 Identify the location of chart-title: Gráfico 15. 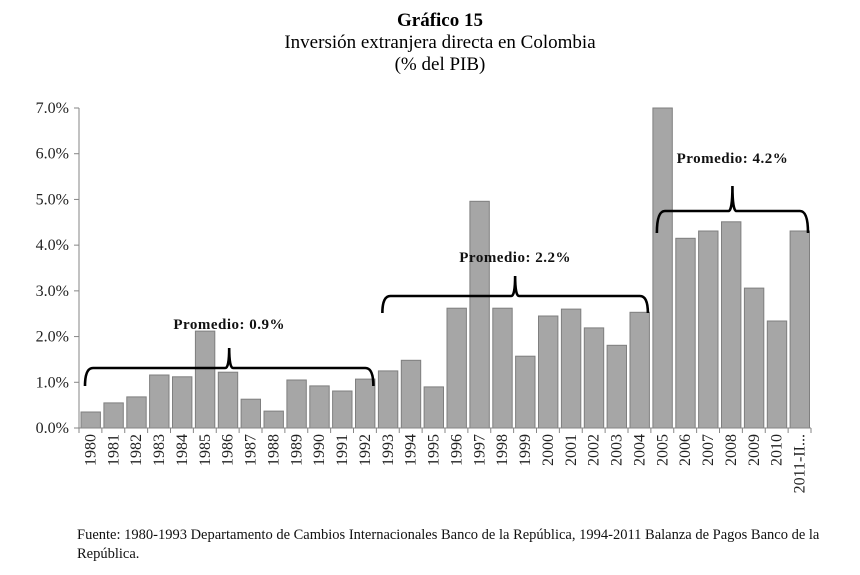
(439, 20).